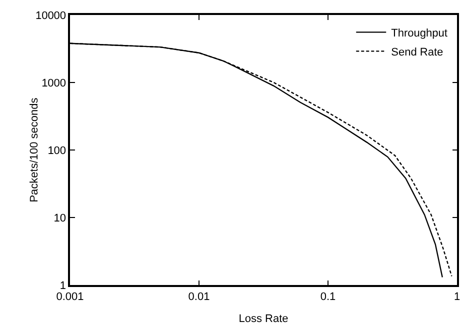 This screenshot has height=325, width=470. I want to click on y-tick-label: 1, so click(63, 286).